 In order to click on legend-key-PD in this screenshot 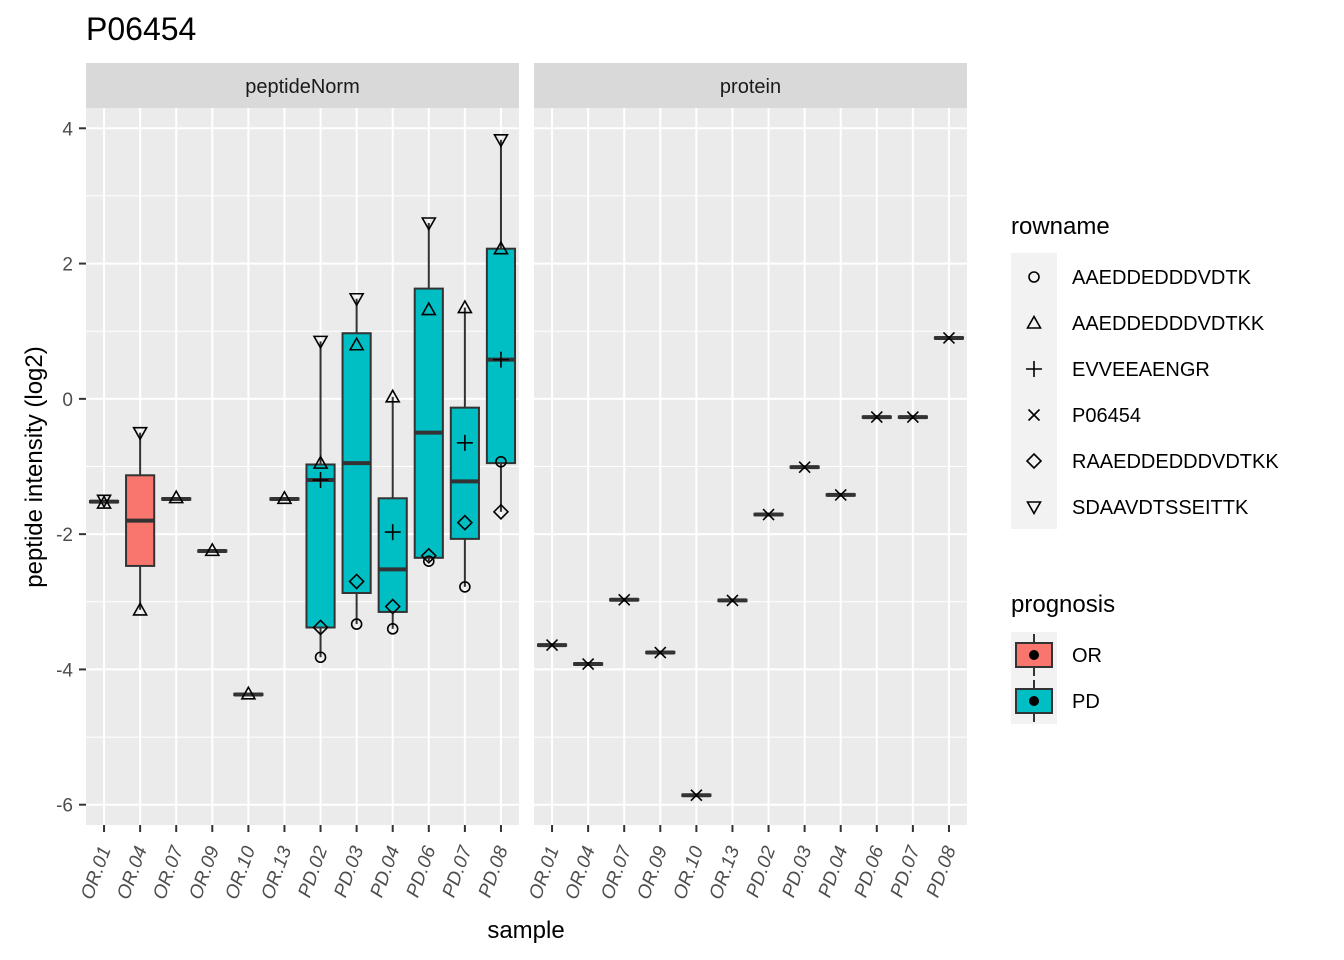, I will do `click(1034, 701)`.